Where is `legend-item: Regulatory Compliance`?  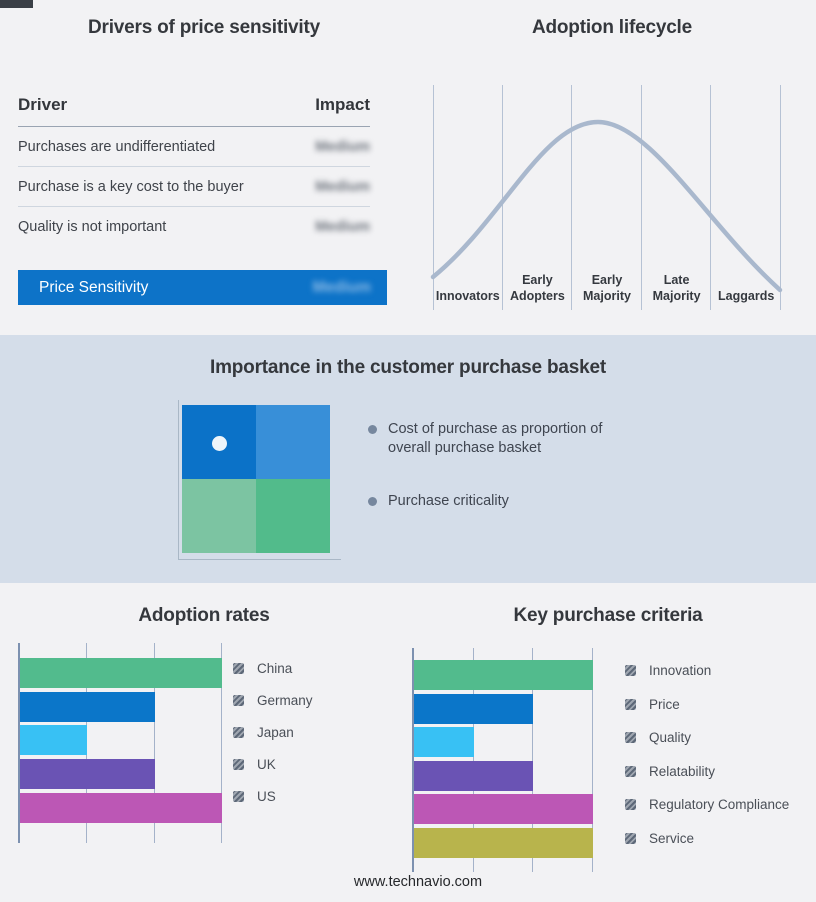
legend-item: Regulatory Compliance is located at coordinates (707, 804).